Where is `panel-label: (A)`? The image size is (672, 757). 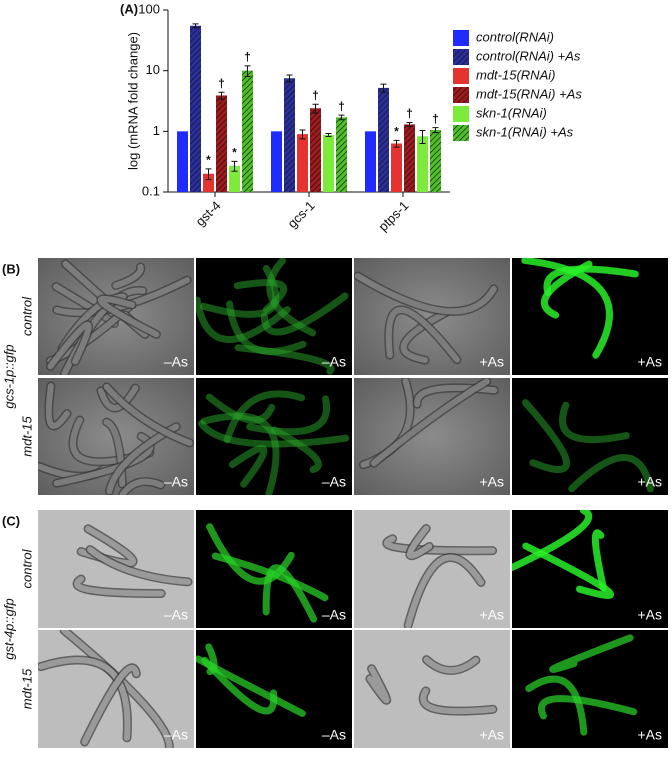 panel-label: (A) is located at coordinates (129, 8).